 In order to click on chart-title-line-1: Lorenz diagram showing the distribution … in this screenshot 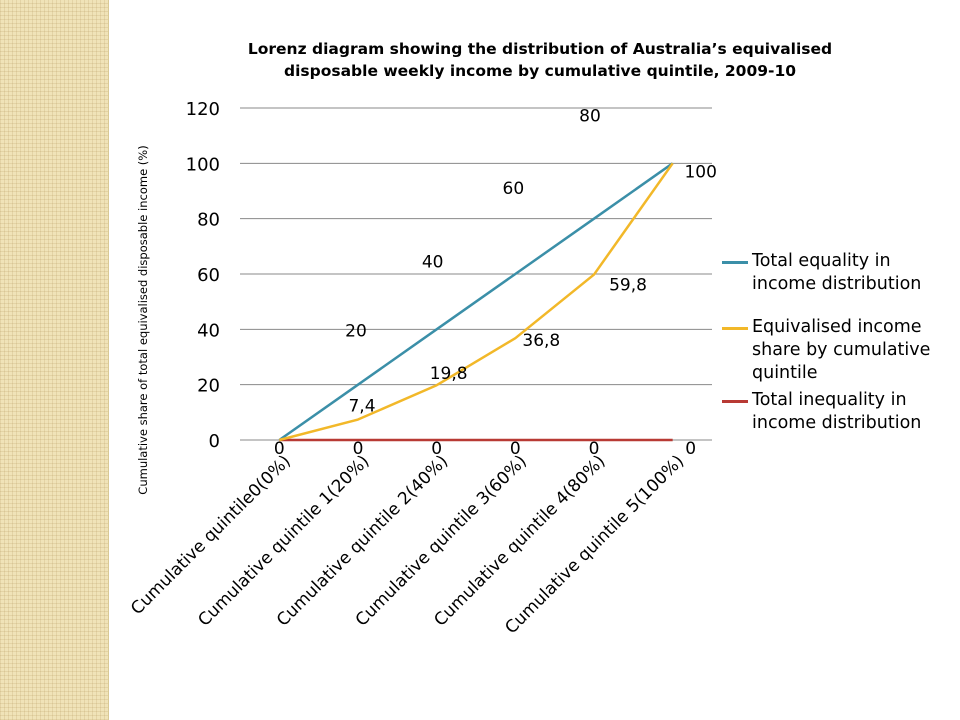, I will do `click(540, 49)`.